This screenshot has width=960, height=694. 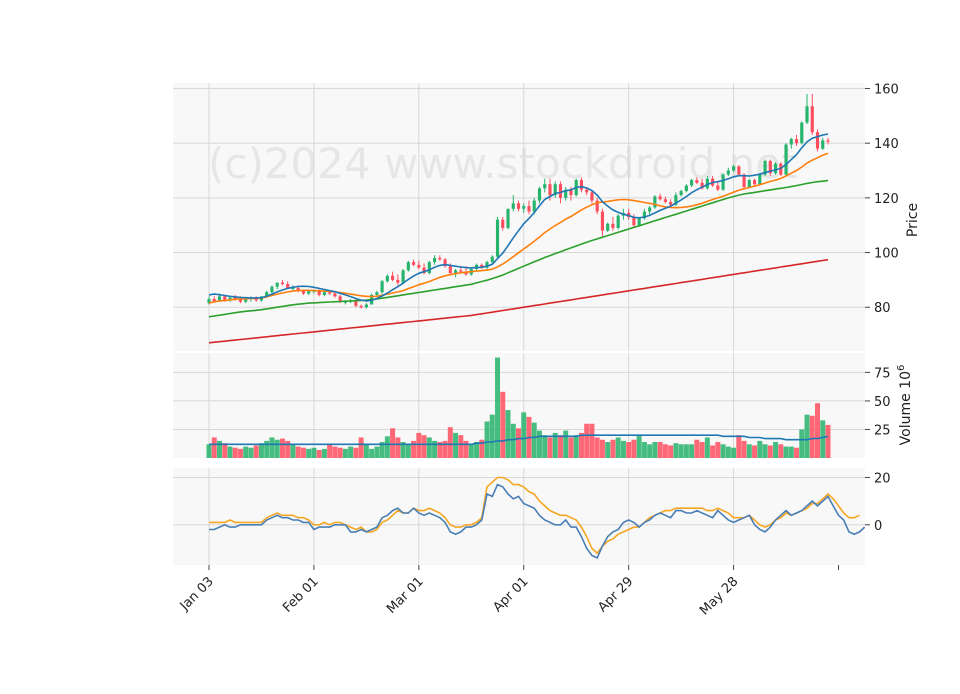 What do you see at coordinates (719, 596) in the screenshot?
I see `x-tick-label: May 28` at bounding box center [719, 596].